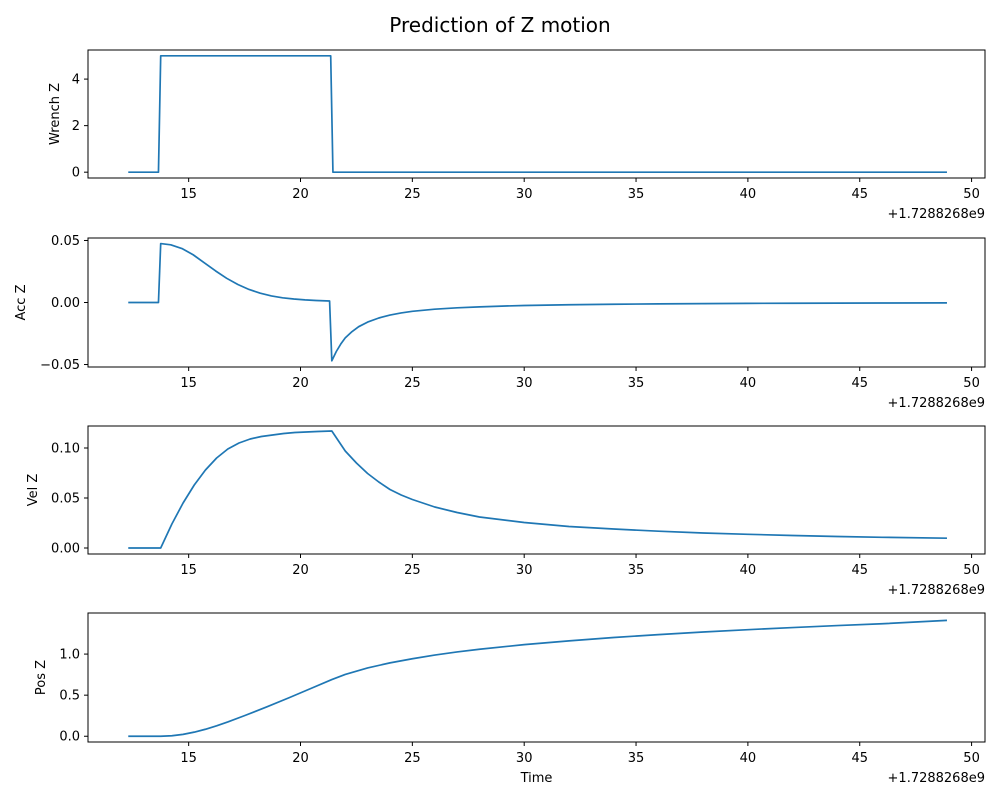 The width and height of the screenshot is (1000, 800). What do you see at coordinates (76, 173) in the screenshot?
I see `y-tick-label: 0` at bounding box center [76, 173].